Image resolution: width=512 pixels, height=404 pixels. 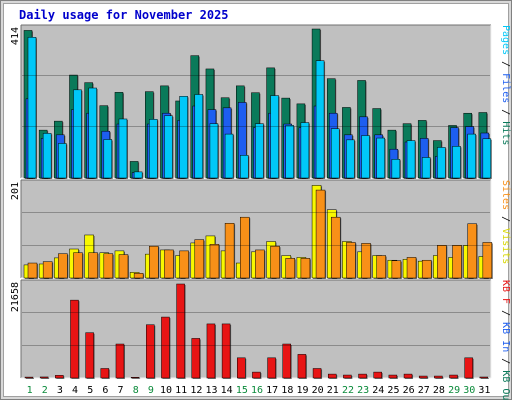 I want to click on day-label: 11, so click(x=181, y=390).